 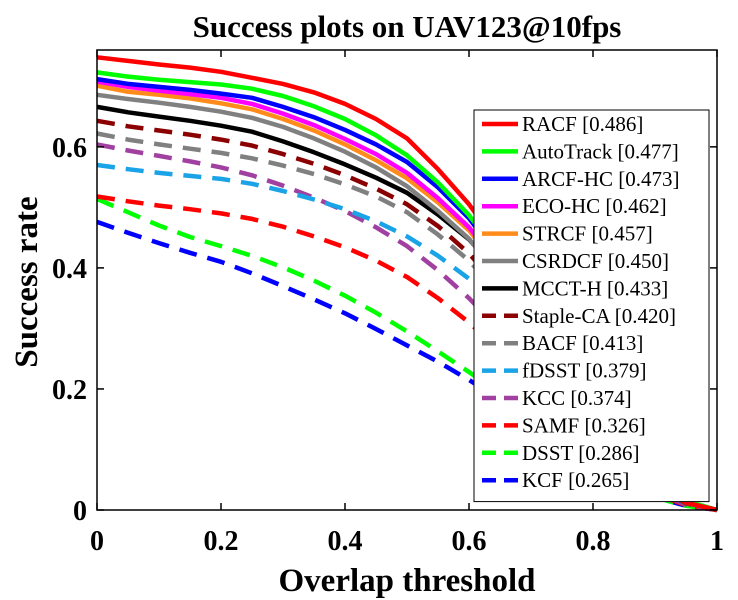 What do you see at coordinates (407, 26) in the screenshot?
I see `chart-title: Success plots on UAV123@10fps` at bounding box center [407, 26].